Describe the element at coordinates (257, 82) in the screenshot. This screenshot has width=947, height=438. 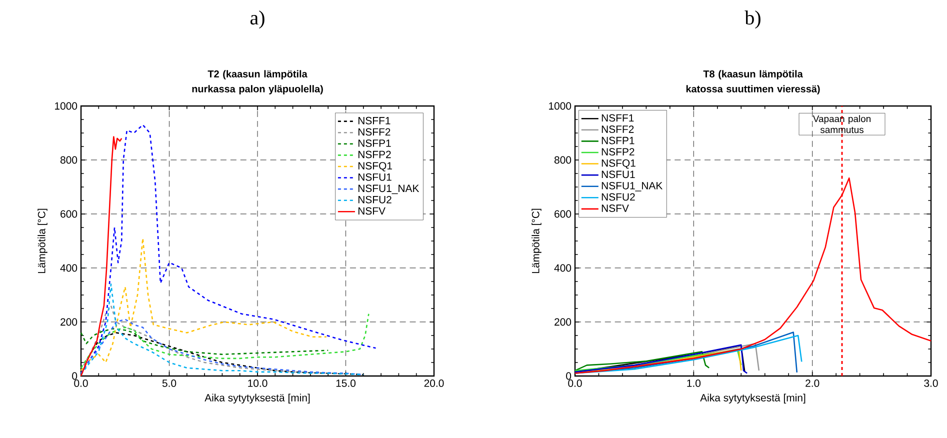
I see `chart-subtitle: T2 (kaasun lämpötila nurkassa palon yläpuolella)` at that location.